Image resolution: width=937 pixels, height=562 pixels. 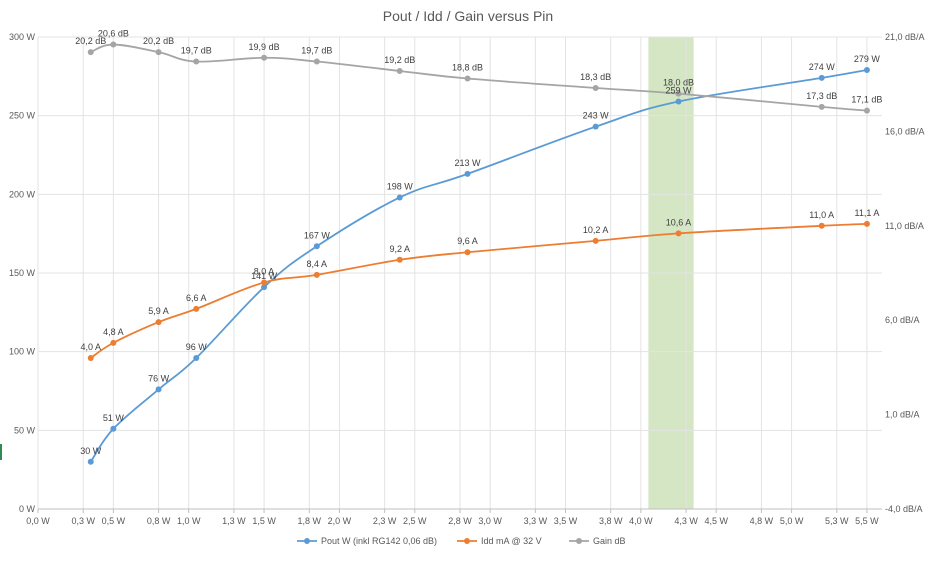 I want to click on legend-entry-0: Pout W (inkl RG142 0,06 dB), so click(x=379, y=541).